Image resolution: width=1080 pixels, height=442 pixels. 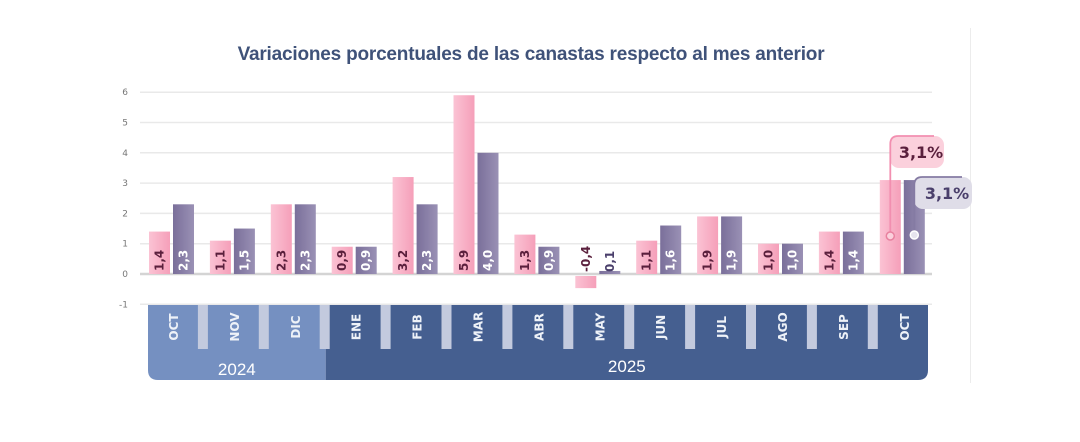 I want to click on month-label-dic: DIC, so click(x=296, y=326).